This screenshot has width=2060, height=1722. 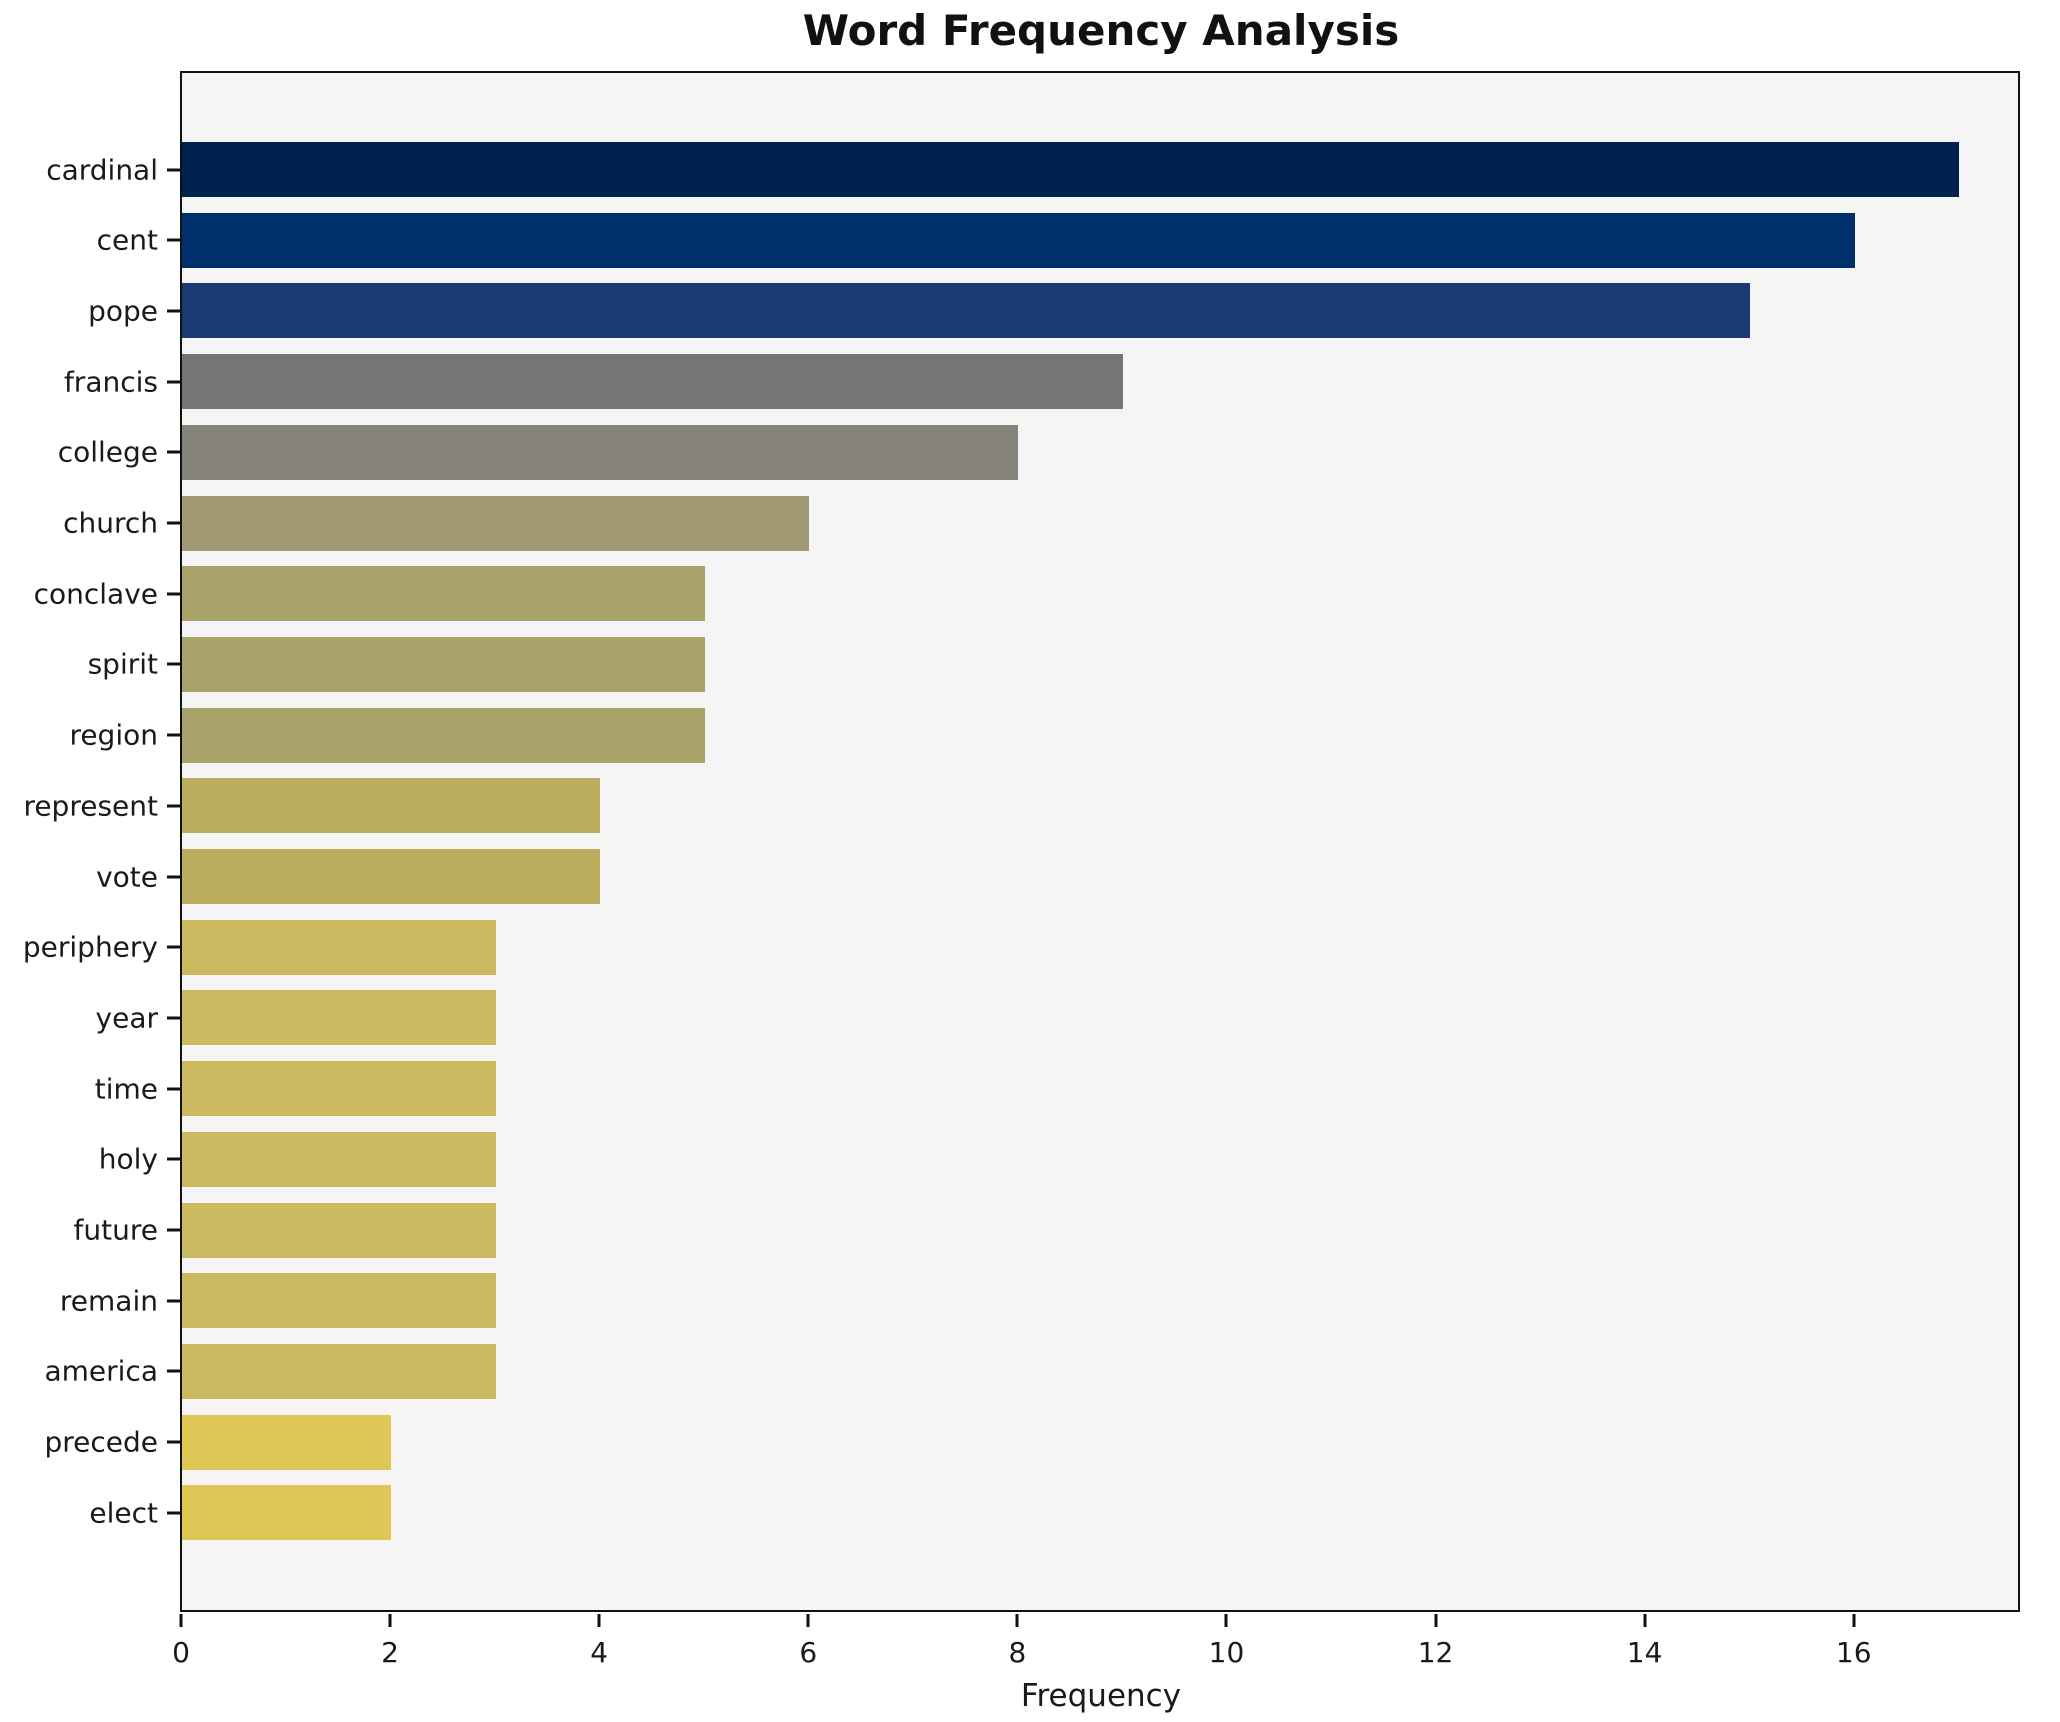 What do you see at coordinates (173, 1159) in the screenshot?
I see `y-tick-mark-holy` at bounding box center [173, 1159].